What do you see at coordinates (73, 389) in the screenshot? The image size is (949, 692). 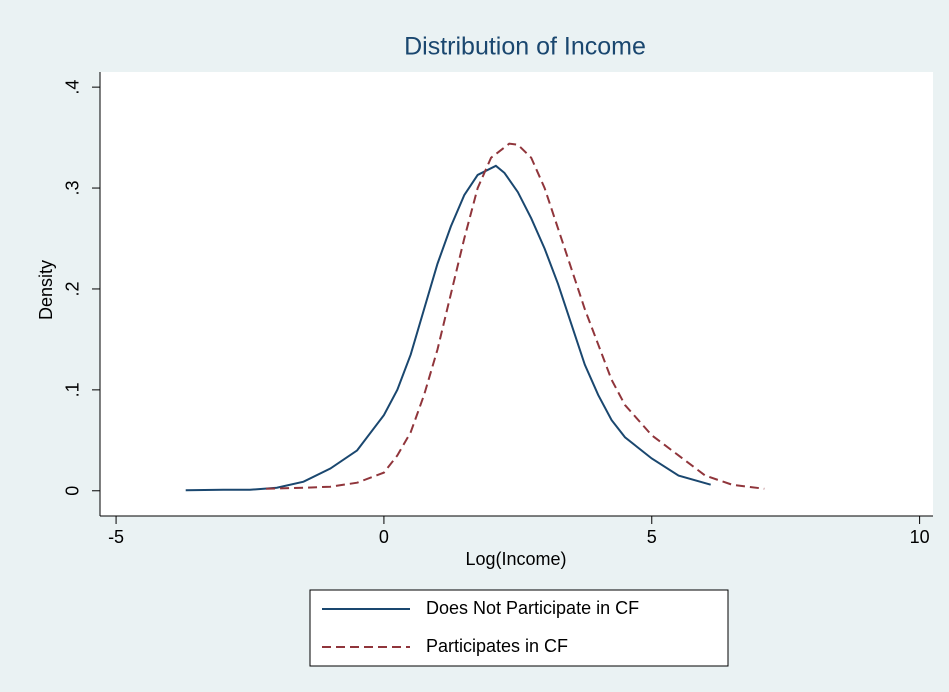 I see `y-tick-label: .1` at bounding box center [73, 389].